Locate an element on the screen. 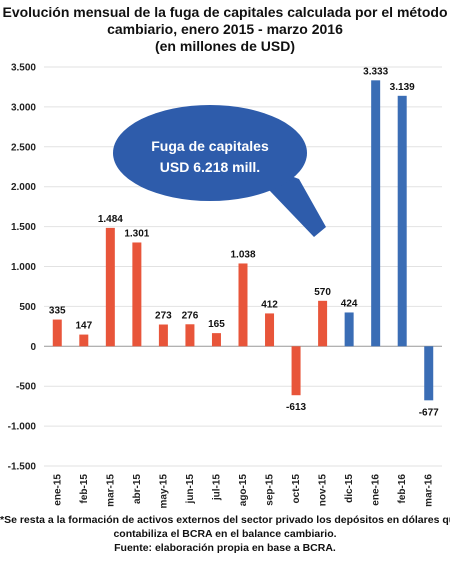  x-tick-label: ene-15 is located at coordinates (57, 490).